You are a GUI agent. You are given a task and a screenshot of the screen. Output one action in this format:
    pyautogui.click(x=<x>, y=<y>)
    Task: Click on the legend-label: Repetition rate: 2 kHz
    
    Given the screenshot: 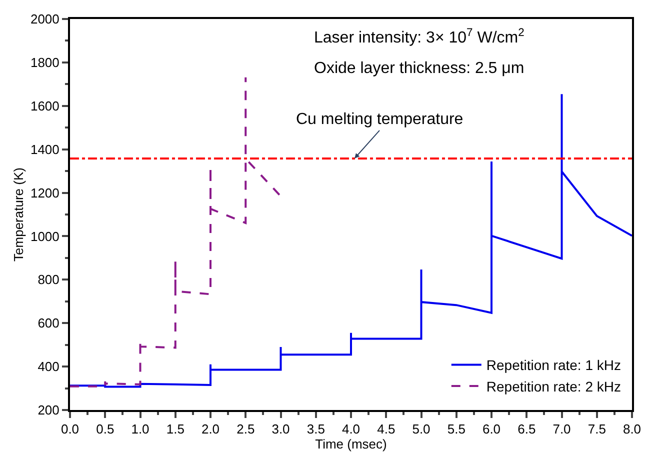 What is the action you would take?
    pyautogui.click(x=554, y=386)
    